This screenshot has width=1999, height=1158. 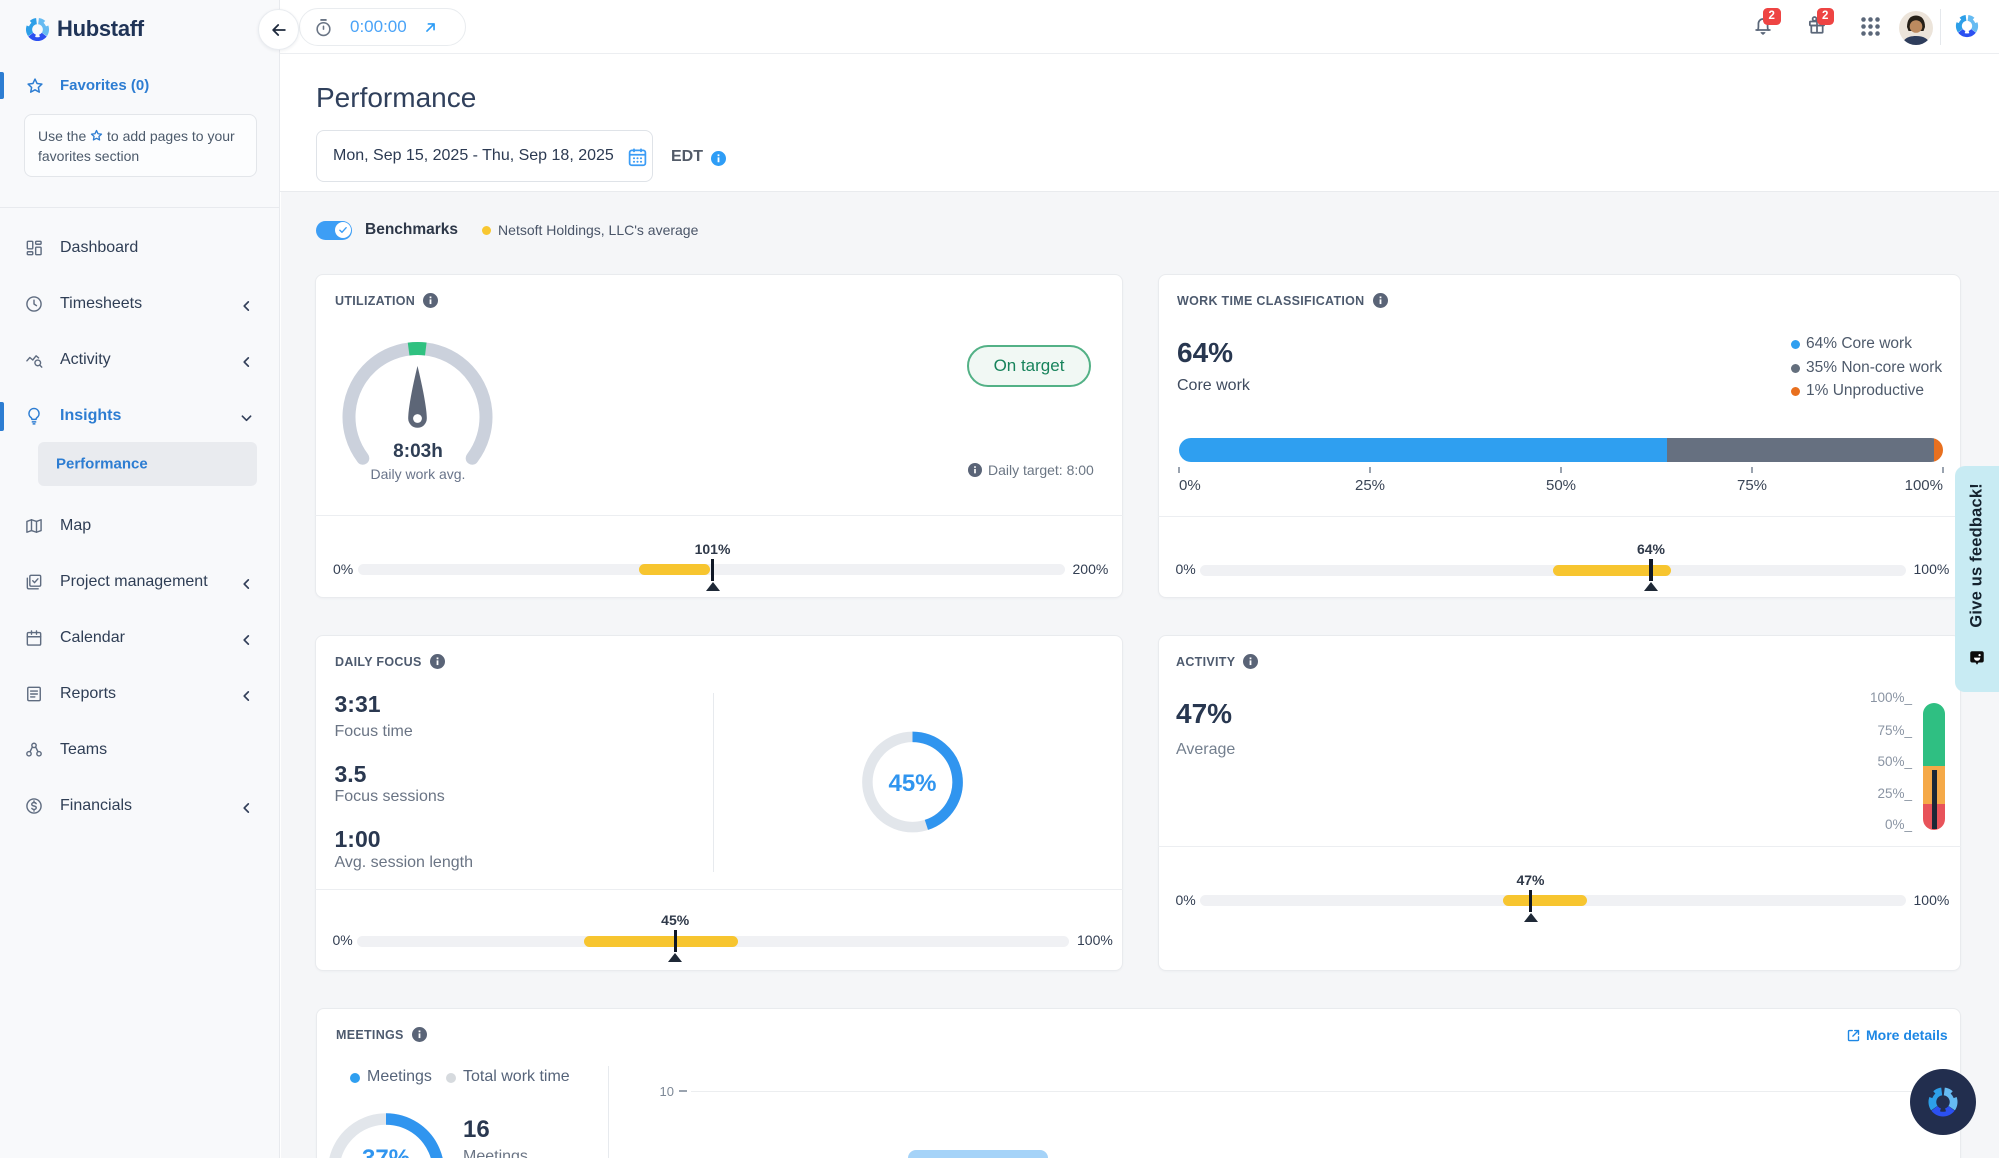 What do you see at coordinates (912, 783) in the screenshot?
I see `svg-text: 45%` at bounding box center [912, 783].